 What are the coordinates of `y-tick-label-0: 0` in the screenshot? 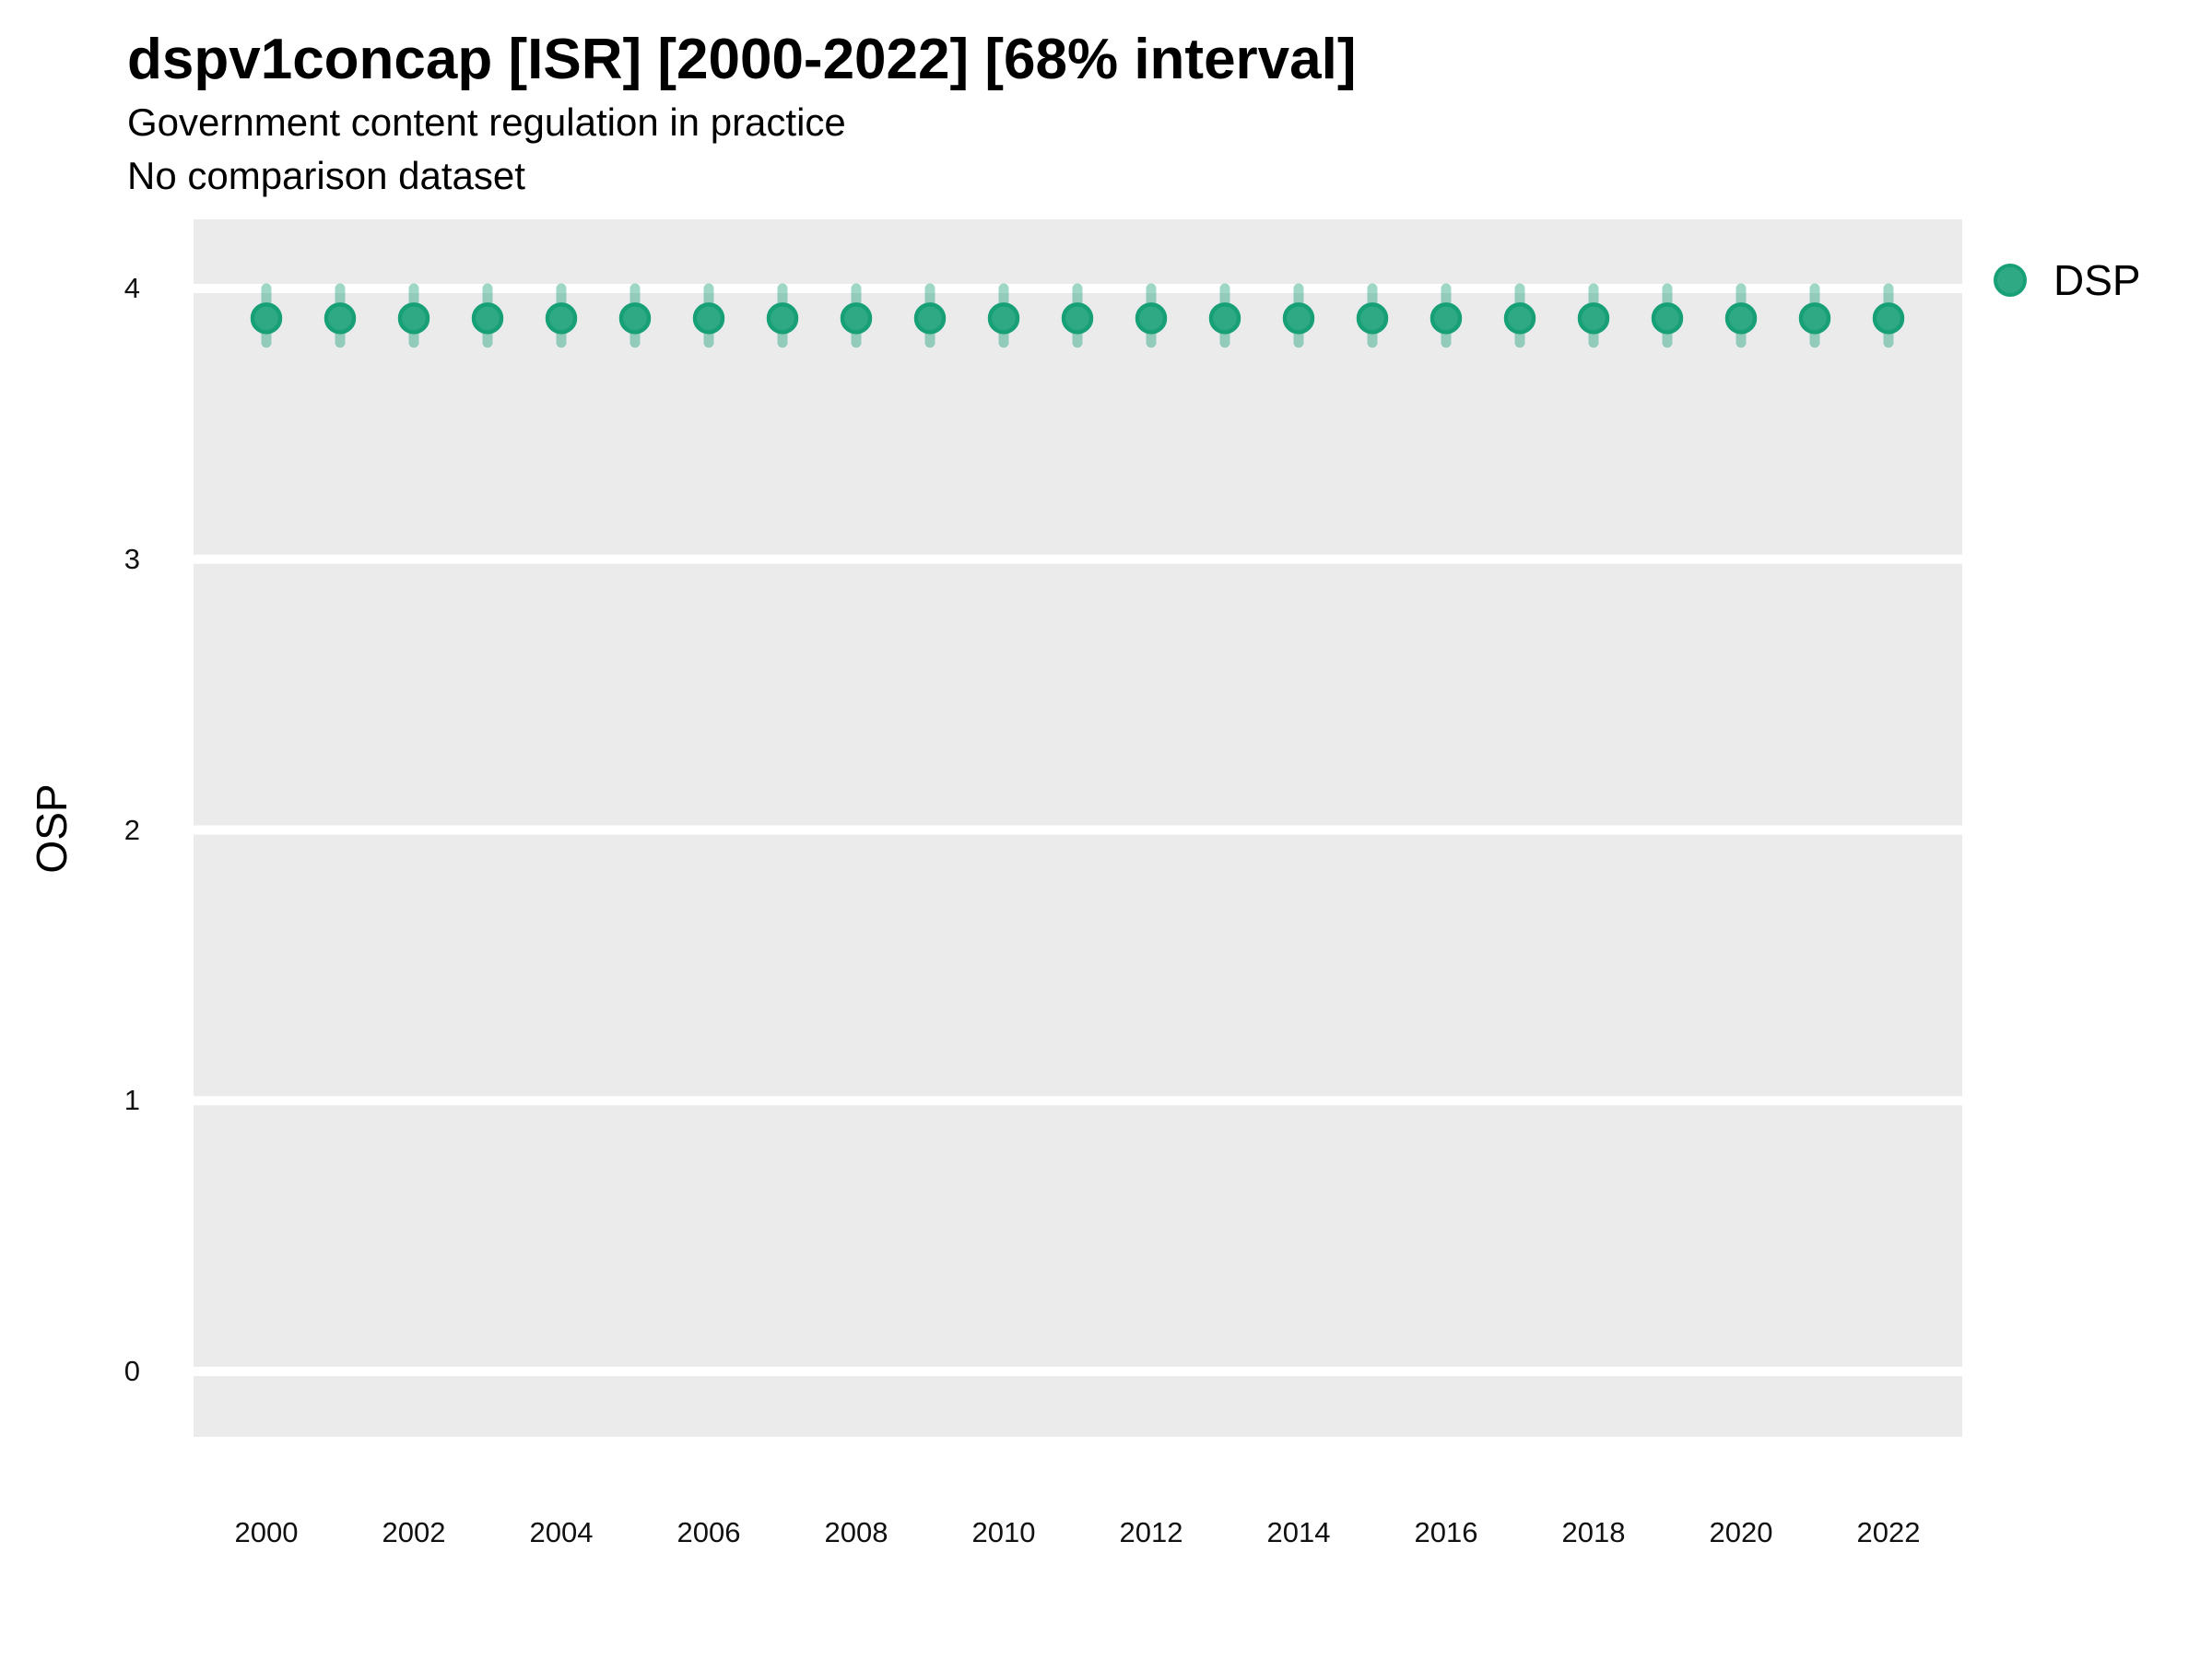 It's located at (132, 1371).